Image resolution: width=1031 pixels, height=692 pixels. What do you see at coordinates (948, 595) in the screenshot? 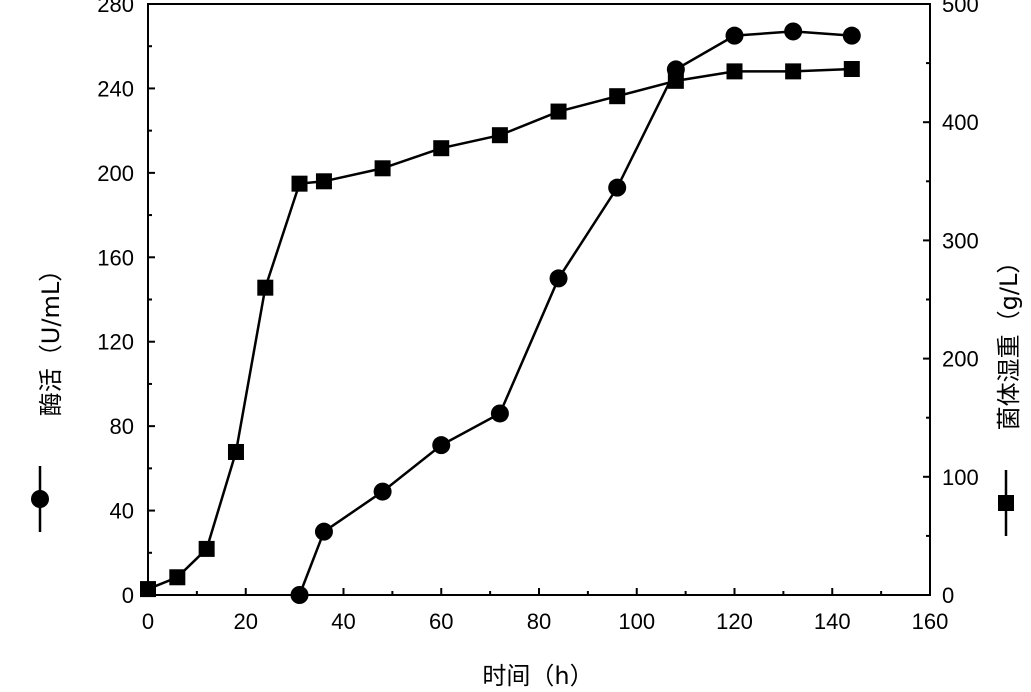
I see `right-y-tick-label: 0` at bounding box center [948, 595].